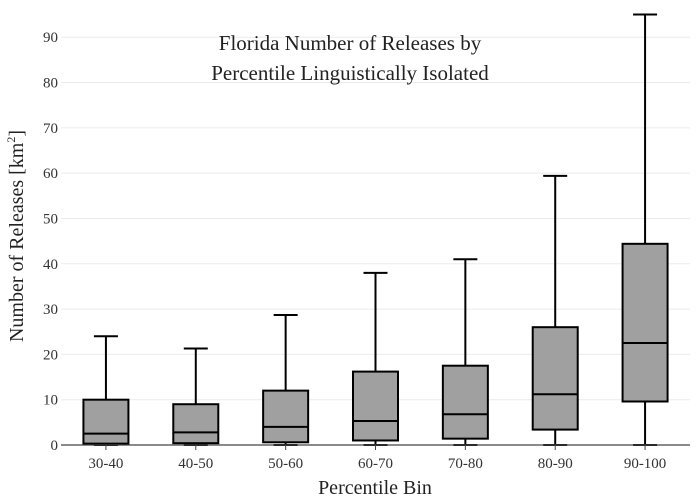 The image size is (700, 500). I want to click on x-axis-title: Percentile Bin, so click(375, 488).